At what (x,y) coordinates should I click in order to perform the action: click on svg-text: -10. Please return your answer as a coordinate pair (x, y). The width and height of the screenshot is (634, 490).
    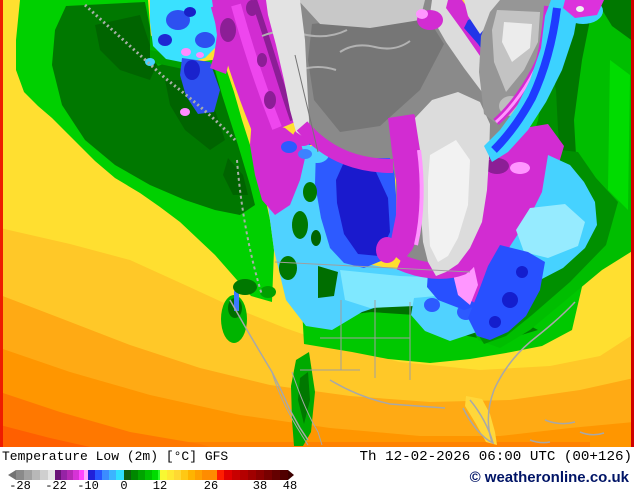
    Looking at the image, I should click on (88, 484).